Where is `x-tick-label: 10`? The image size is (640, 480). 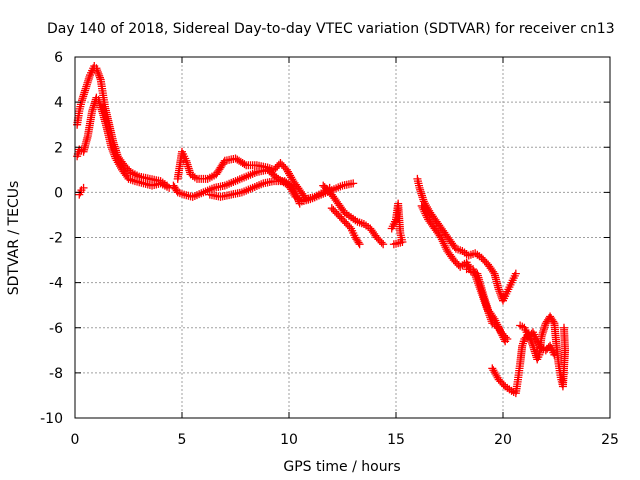 x-tick-label: 10 is located at coordinates (289, 440).